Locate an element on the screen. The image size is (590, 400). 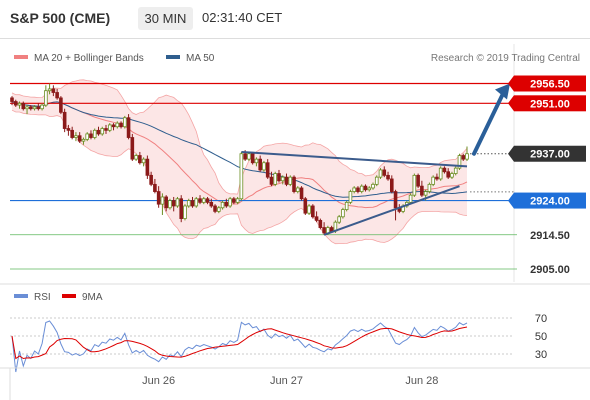
price-tag-label: 2914.50 is located at coordinates (550, 236).